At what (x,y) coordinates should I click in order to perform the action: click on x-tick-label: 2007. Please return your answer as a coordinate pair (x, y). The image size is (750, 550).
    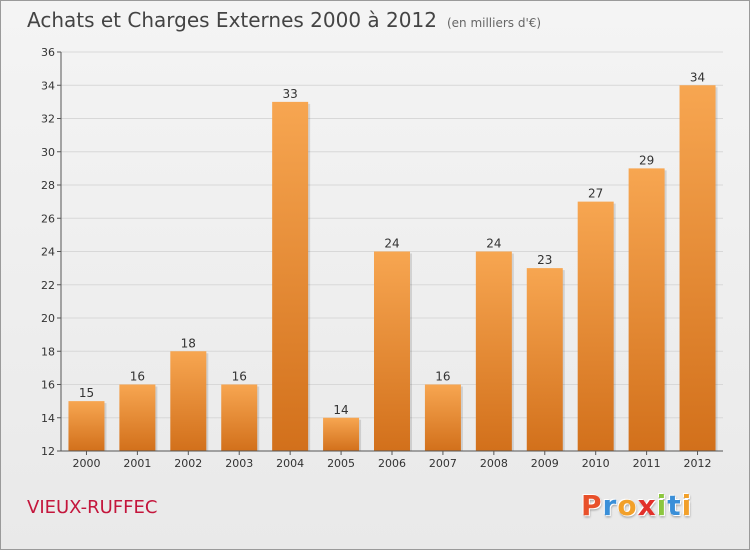
    Looking at the image, I should click on (443, 463).